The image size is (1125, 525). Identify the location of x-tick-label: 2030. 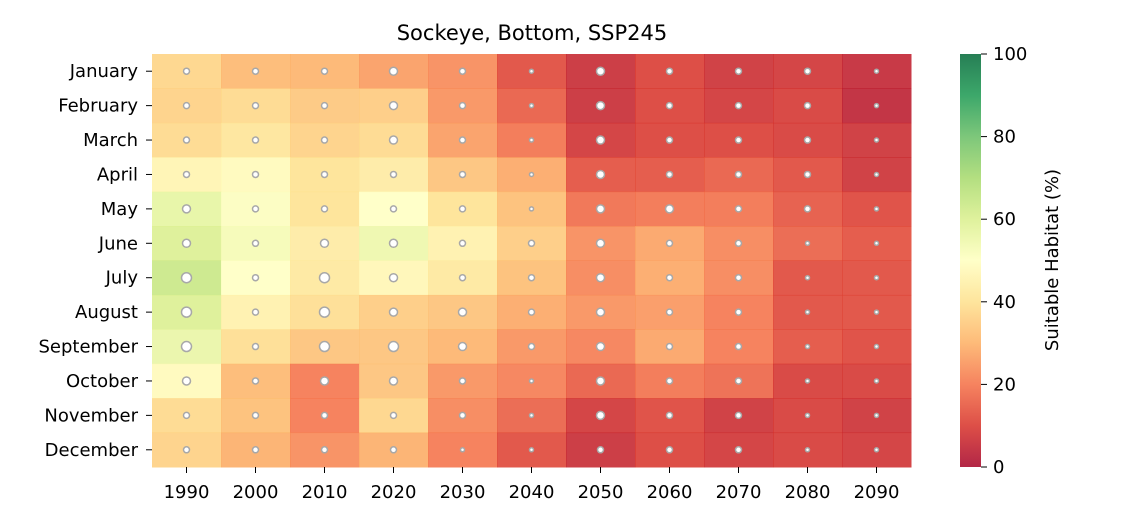
(463, 492).